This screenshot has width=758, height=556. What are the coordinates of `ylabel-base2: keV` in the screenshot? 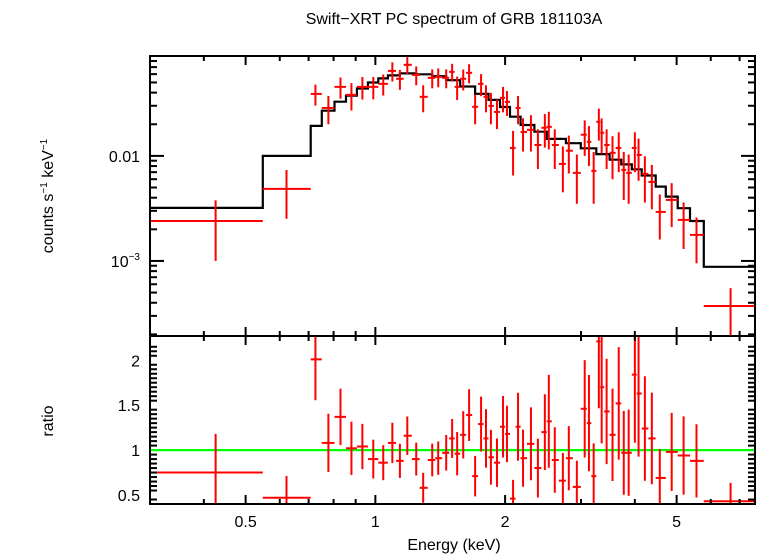 It's located at (48, 166).